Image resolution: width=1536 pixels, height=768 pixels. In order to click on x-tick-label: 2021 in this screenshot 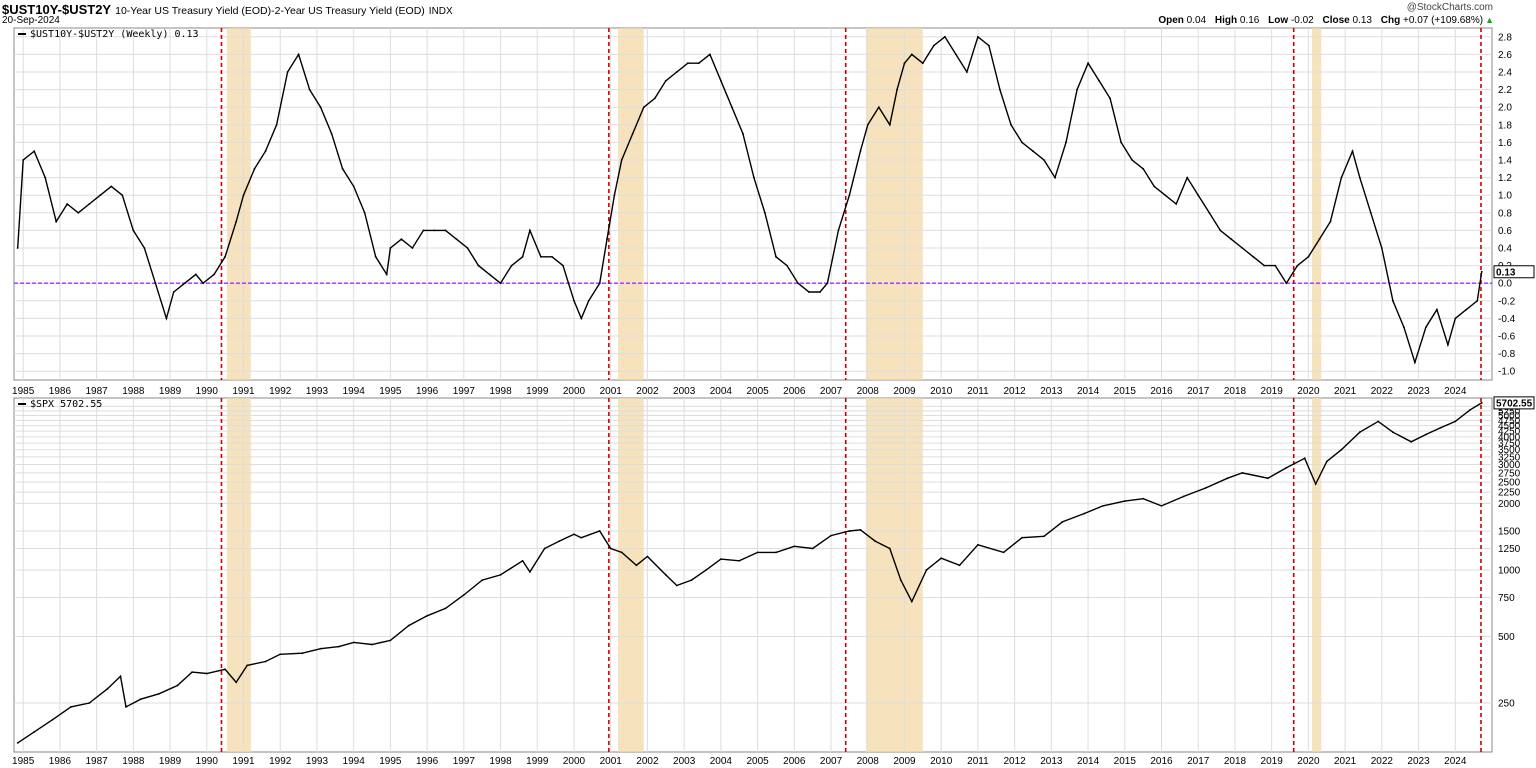, I will do `click(1345, 391)`.